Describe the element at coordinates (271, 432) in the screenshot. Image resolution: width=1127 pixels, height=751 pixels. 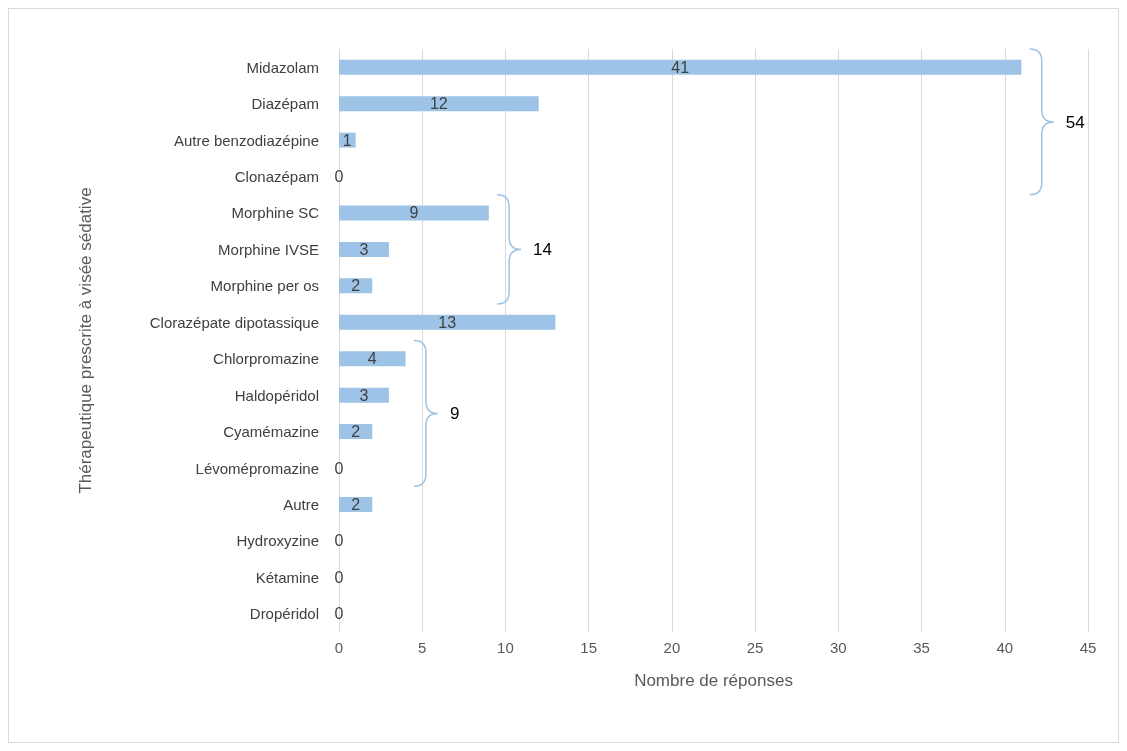
I see `y-tick-label: Cyamémazine` at that location.